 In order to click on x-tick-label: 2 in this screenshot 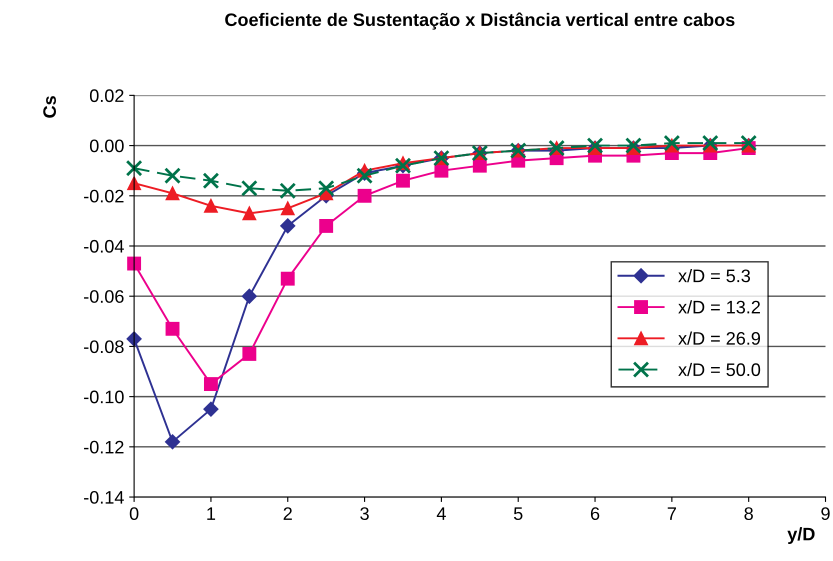, I will do `click(288, 513)`.